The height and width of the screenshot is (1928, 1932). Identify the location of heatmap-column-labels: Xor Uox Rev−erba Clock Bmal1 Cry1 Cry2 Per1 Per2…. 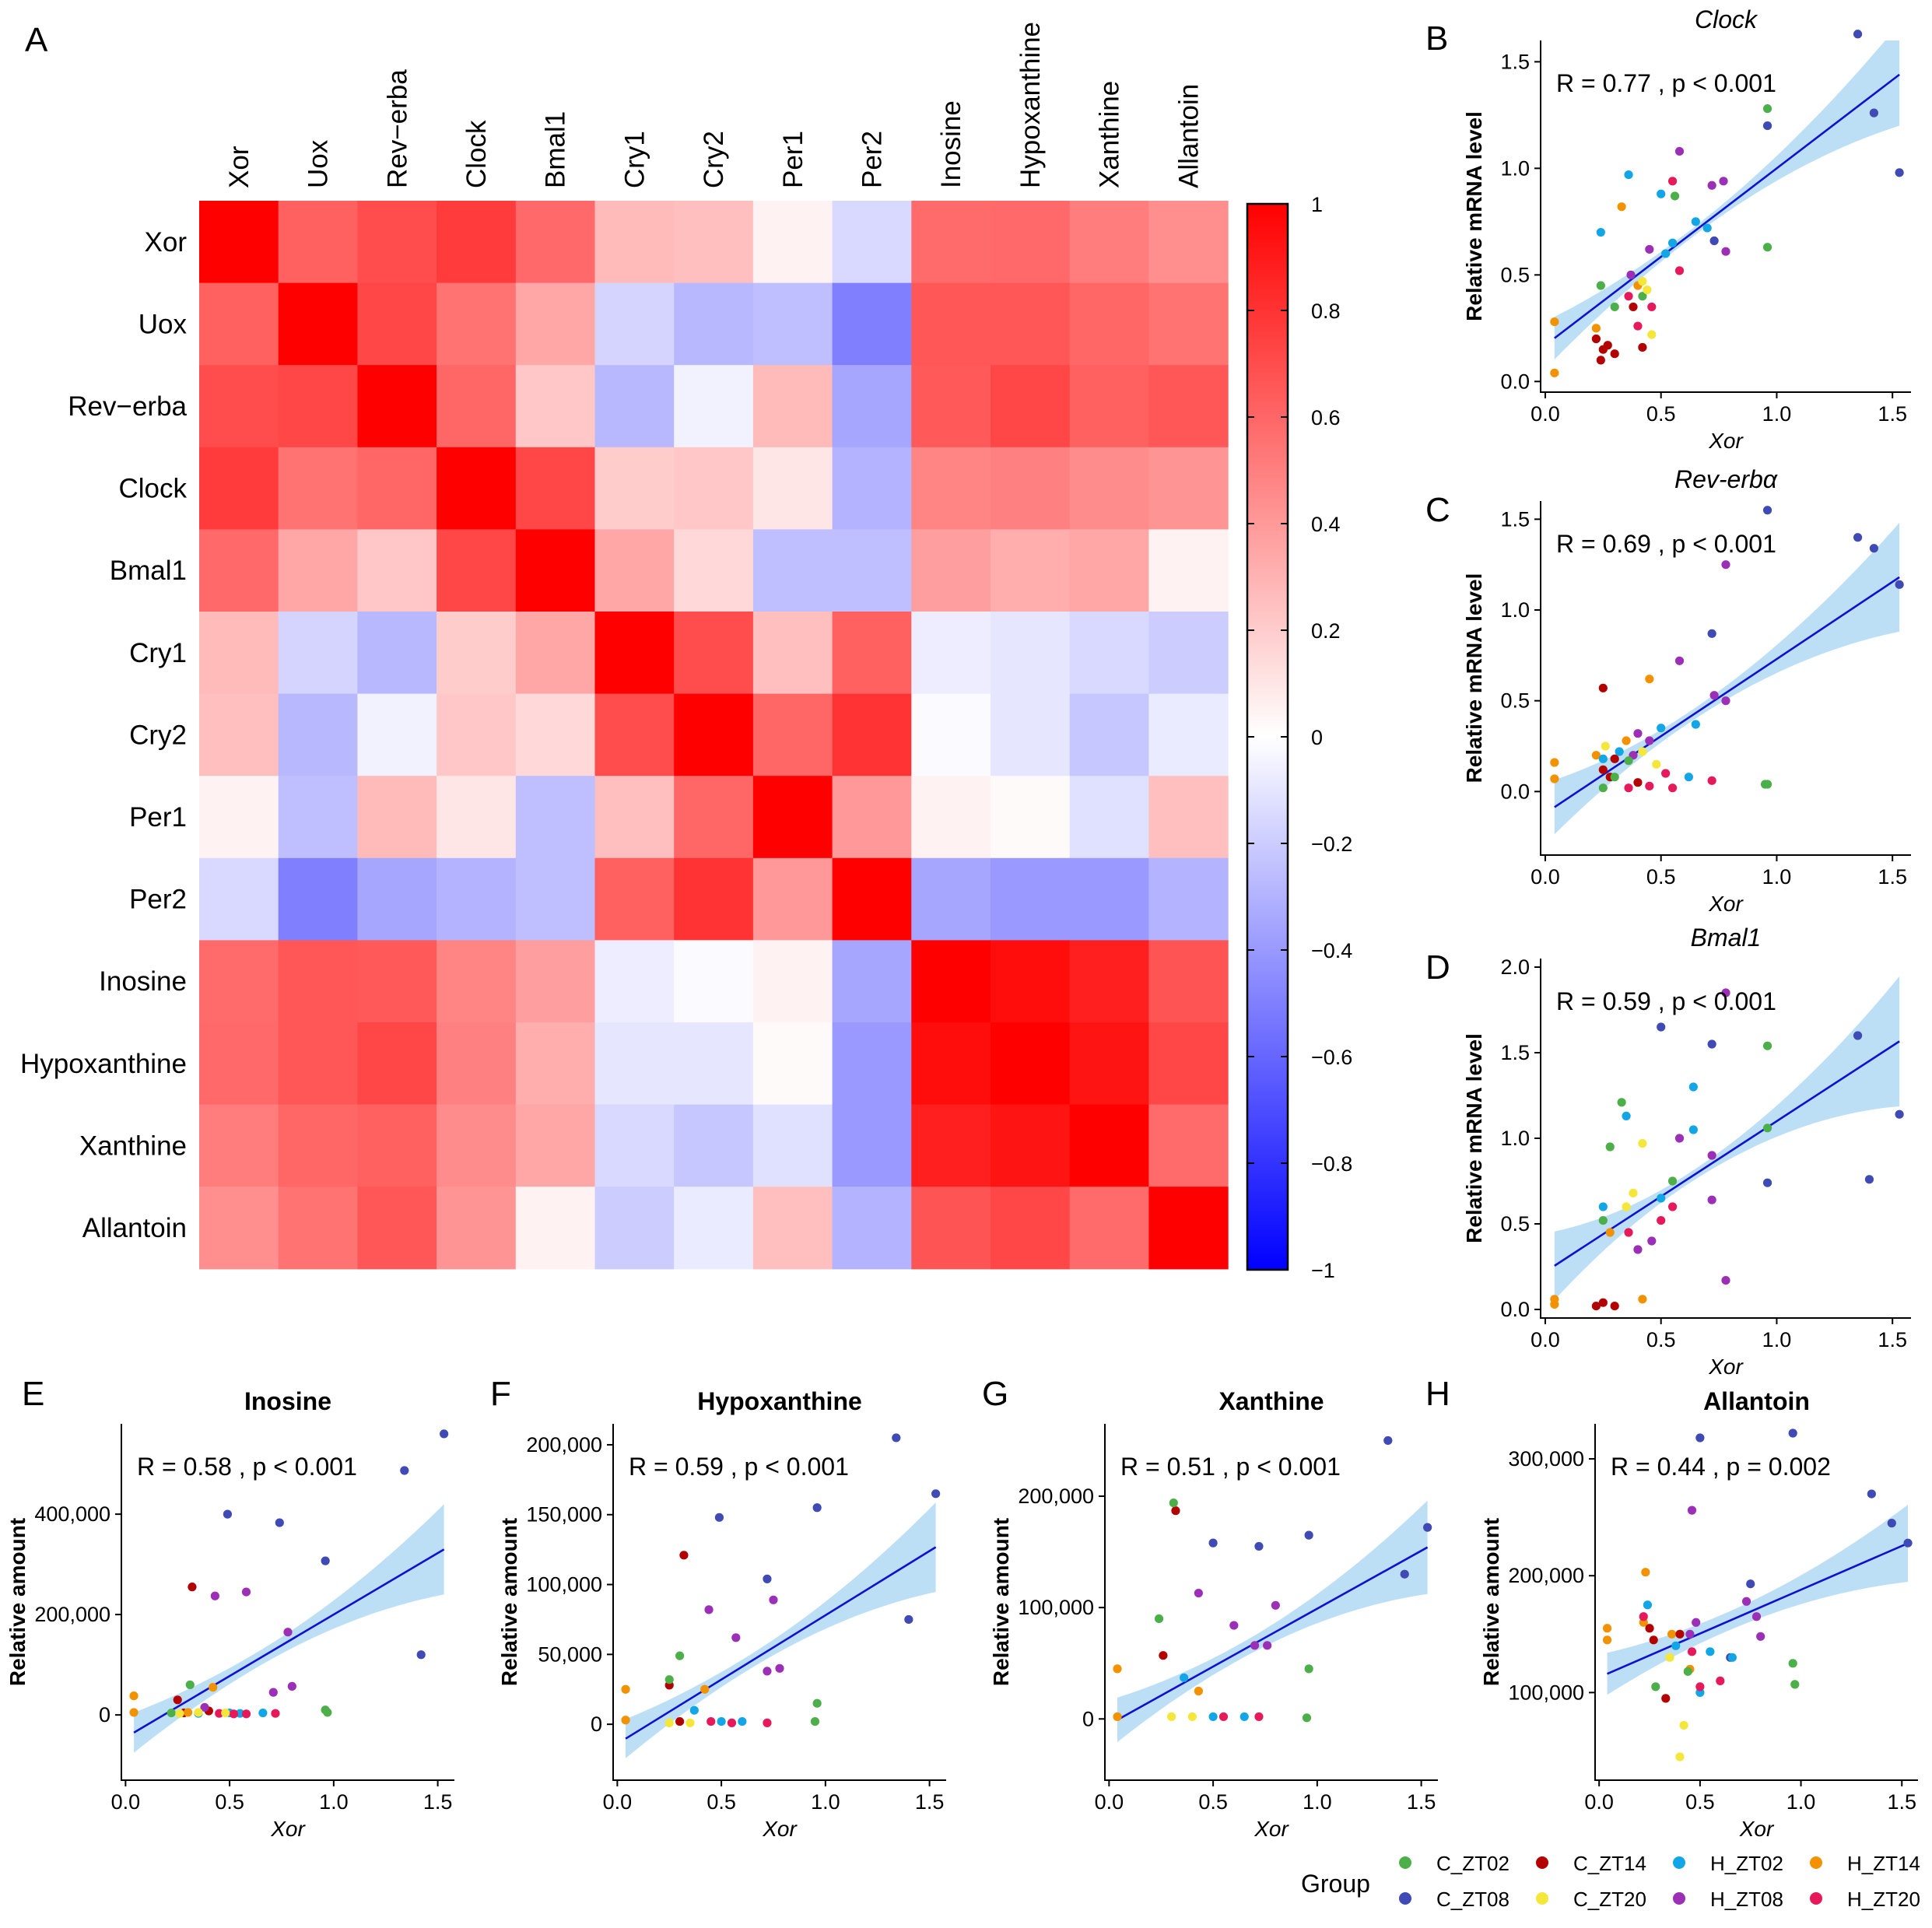
(714, 105).